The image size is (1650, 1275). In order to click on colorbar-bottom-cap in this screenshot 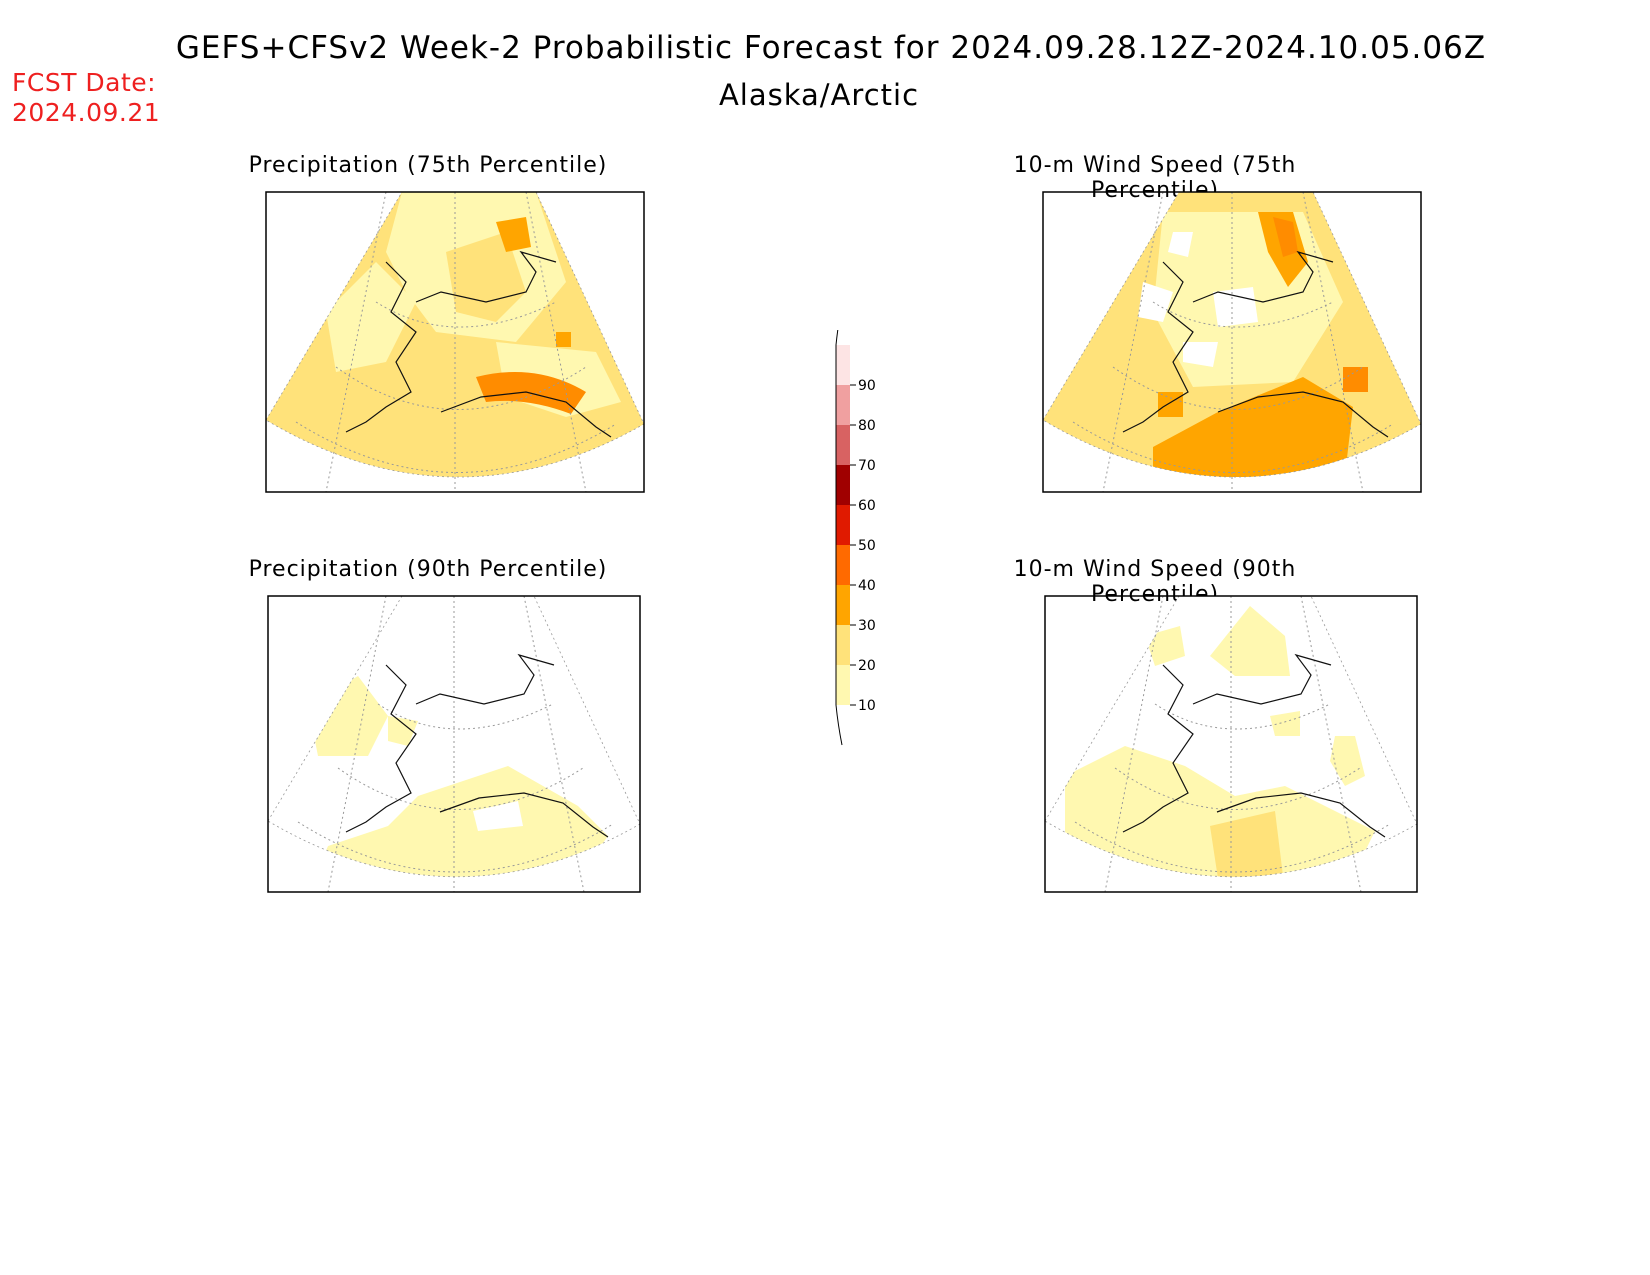, I will do `click(839, 725)`.